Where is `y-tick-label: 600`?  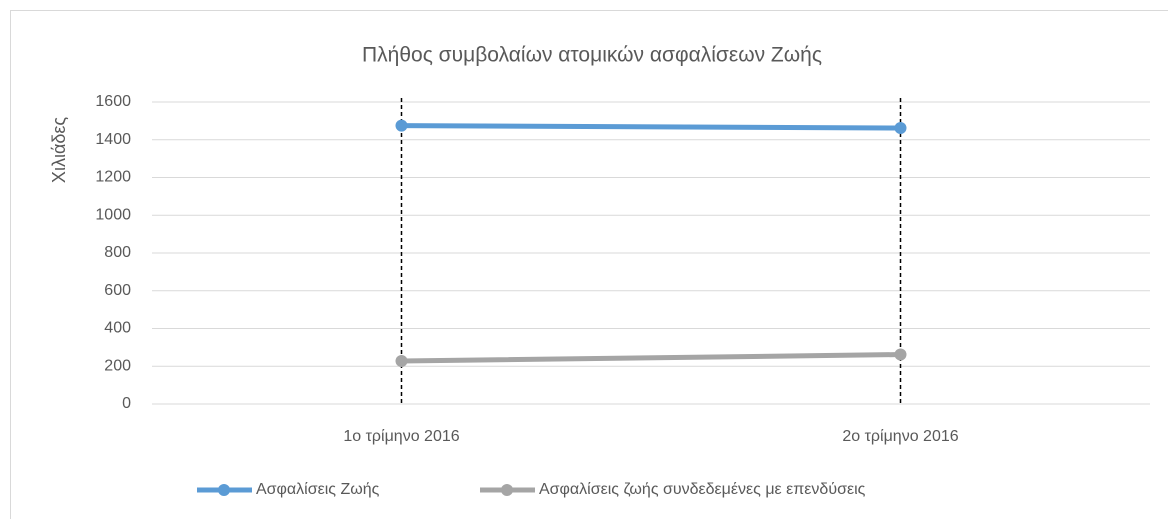 y-tick-label: 600 is located at coordinates (117, 290).